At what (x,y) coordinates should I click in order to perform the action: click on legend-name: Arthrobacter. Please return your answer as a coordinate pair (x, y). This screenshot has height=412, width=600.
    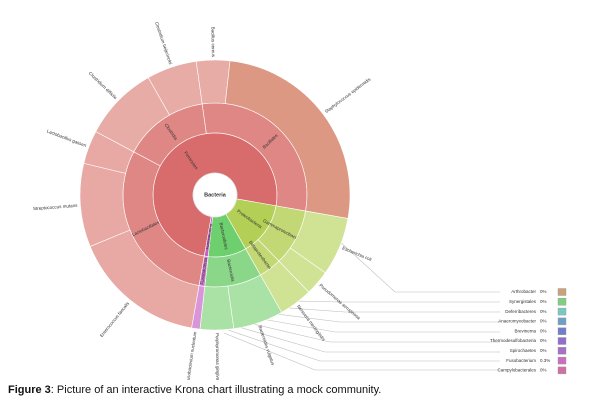
    Looking at the image, I should click on (523, 291).